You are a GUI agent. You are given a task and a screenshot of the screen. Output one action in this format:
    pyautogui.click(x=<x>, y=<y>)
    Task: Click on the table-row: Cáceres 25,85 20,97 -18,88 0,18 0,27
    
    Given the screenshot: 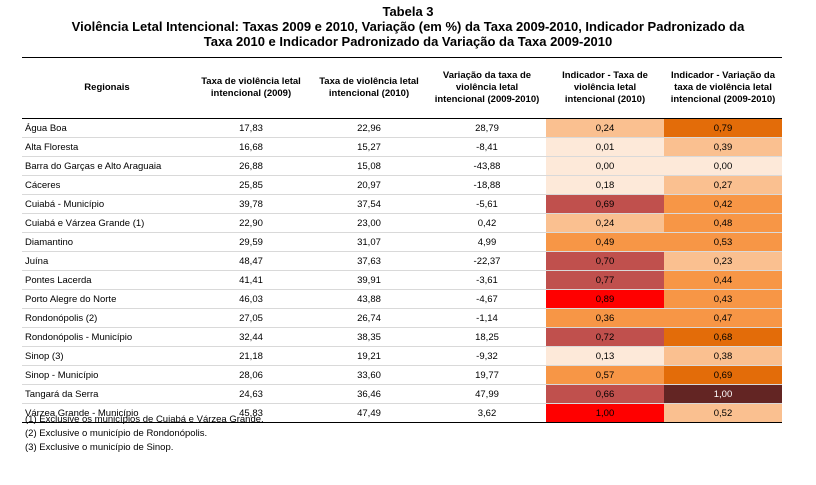 What is the action you would take?
    pyautogui.click(x=402, y=185)
    